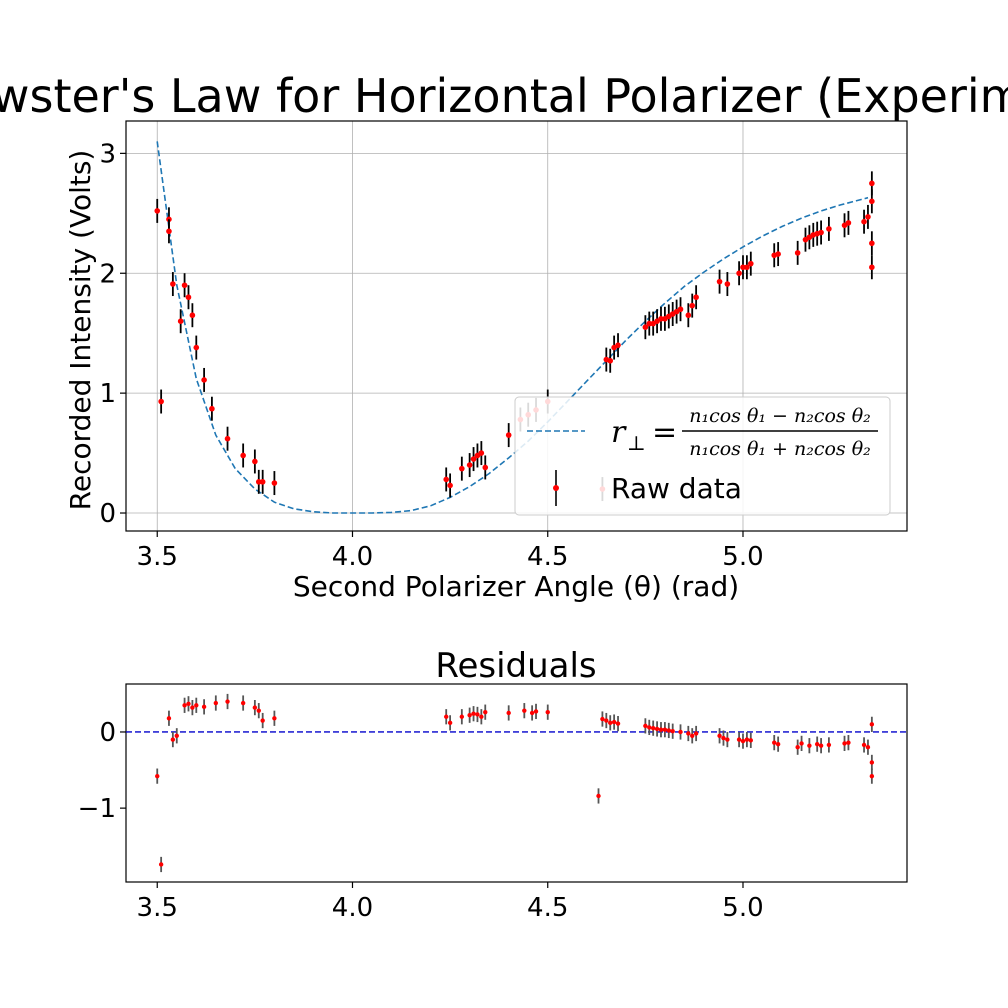 This screenshot has width=1008, height=1008. Describe the element at coordinates (676, 488) in the screenshot. I see `legend-raw-data-label: Raw data` at that location.